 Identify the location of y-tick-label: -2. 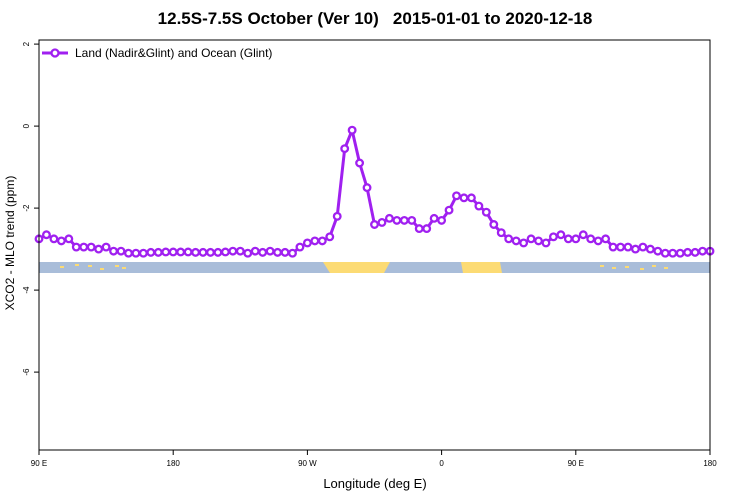
(26, 208).